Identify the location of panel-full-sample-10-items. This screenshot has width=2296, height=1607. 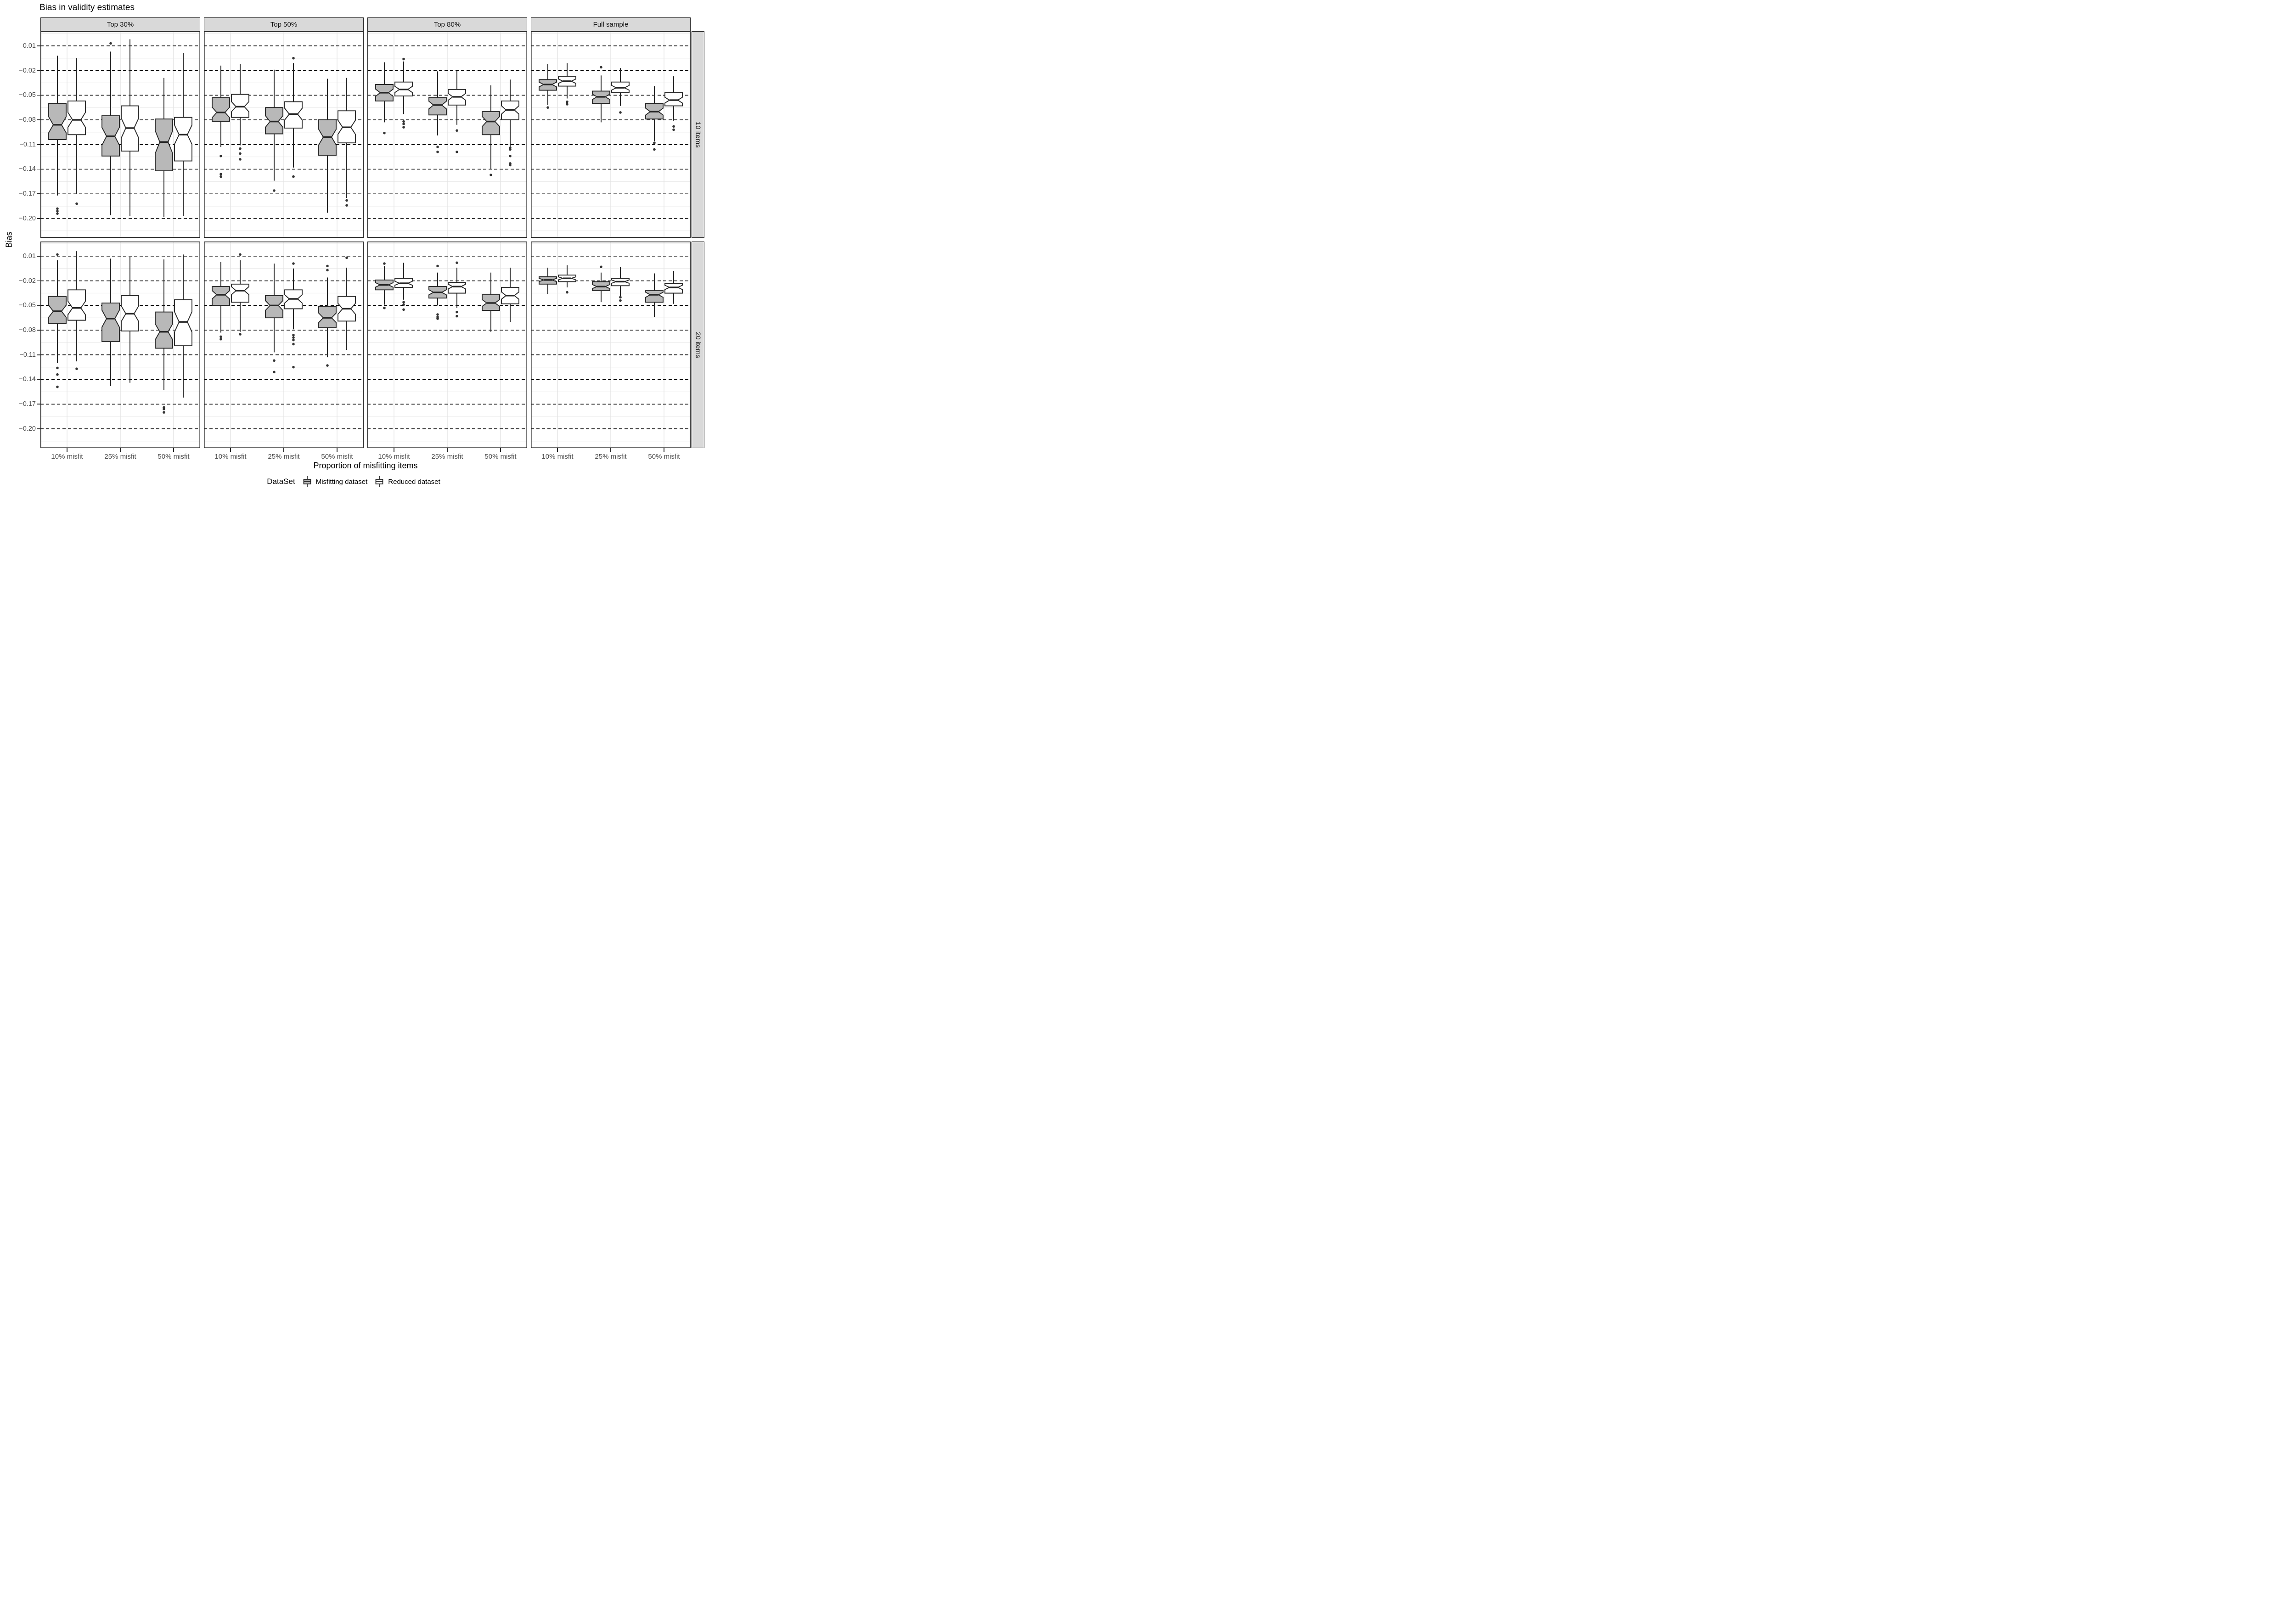
(611, 134).